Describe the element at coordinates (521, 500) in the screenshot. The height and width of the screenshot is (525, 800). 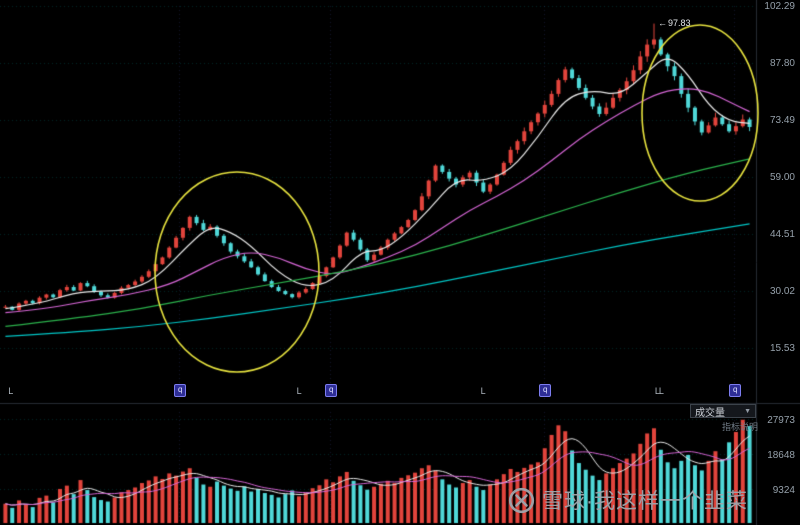
I see `xueqiu-logo-icon` at that location.